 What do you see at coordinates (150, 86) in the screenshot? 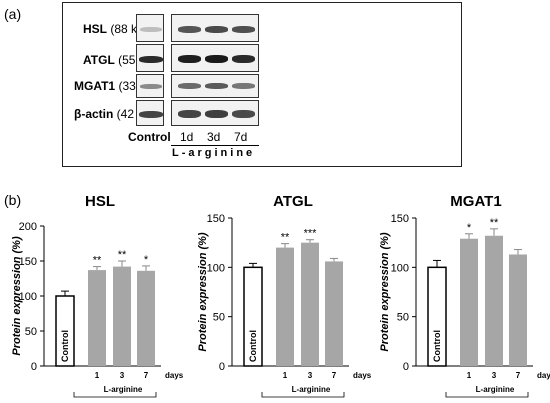
I see `blot-control-mgat1` at bounding box center [150, 86].